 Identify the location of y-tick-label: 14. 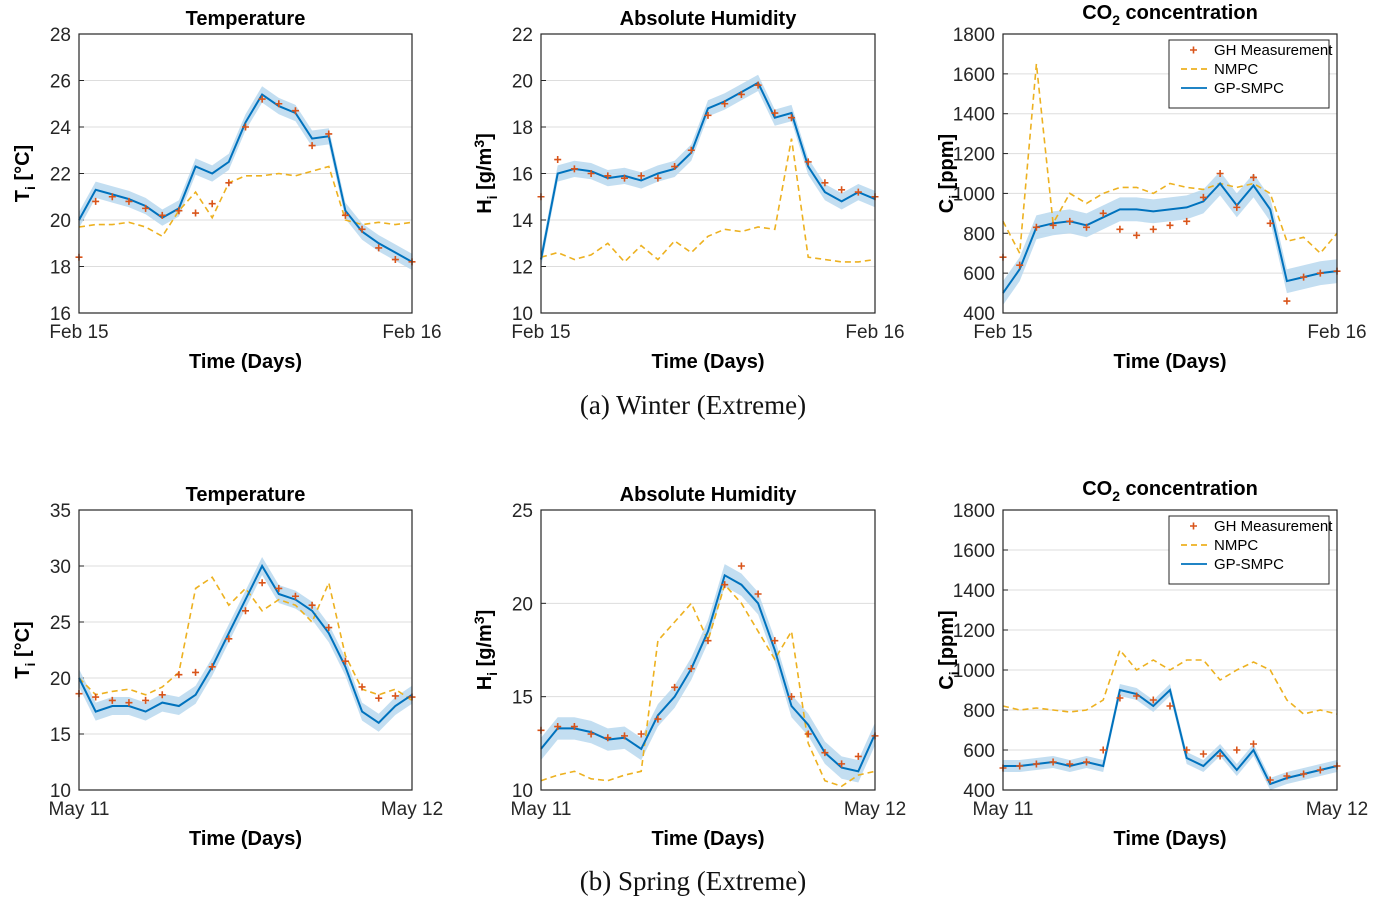
(523, 221).